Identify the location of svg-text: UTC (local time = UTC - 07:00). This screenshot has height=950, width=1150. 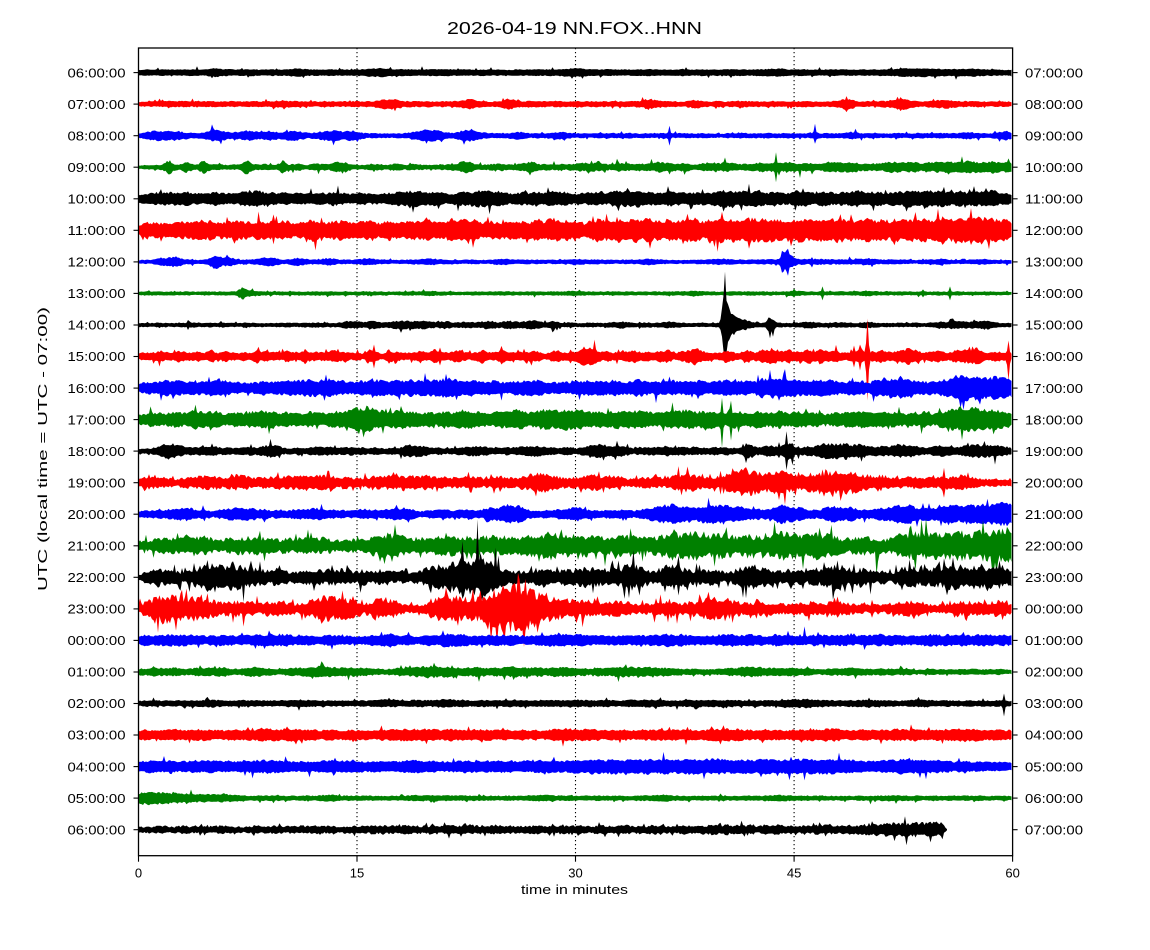
(42, 449).